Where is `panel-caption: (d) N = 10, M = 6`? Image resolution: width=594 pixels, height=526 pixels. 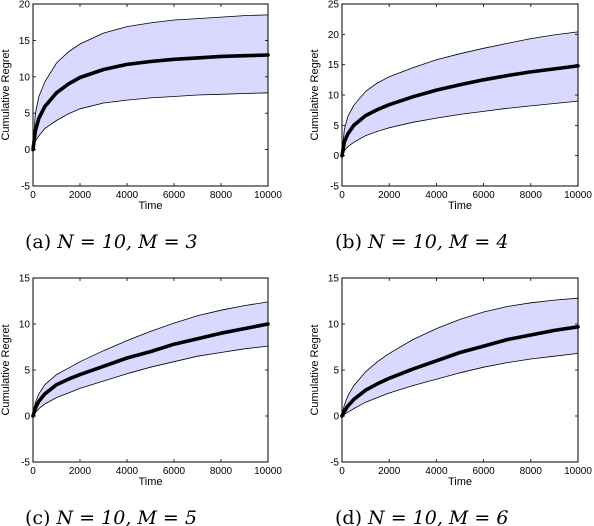
panel-caption: (d) N = 10, M = 6 is located at coordinates (421, 516).